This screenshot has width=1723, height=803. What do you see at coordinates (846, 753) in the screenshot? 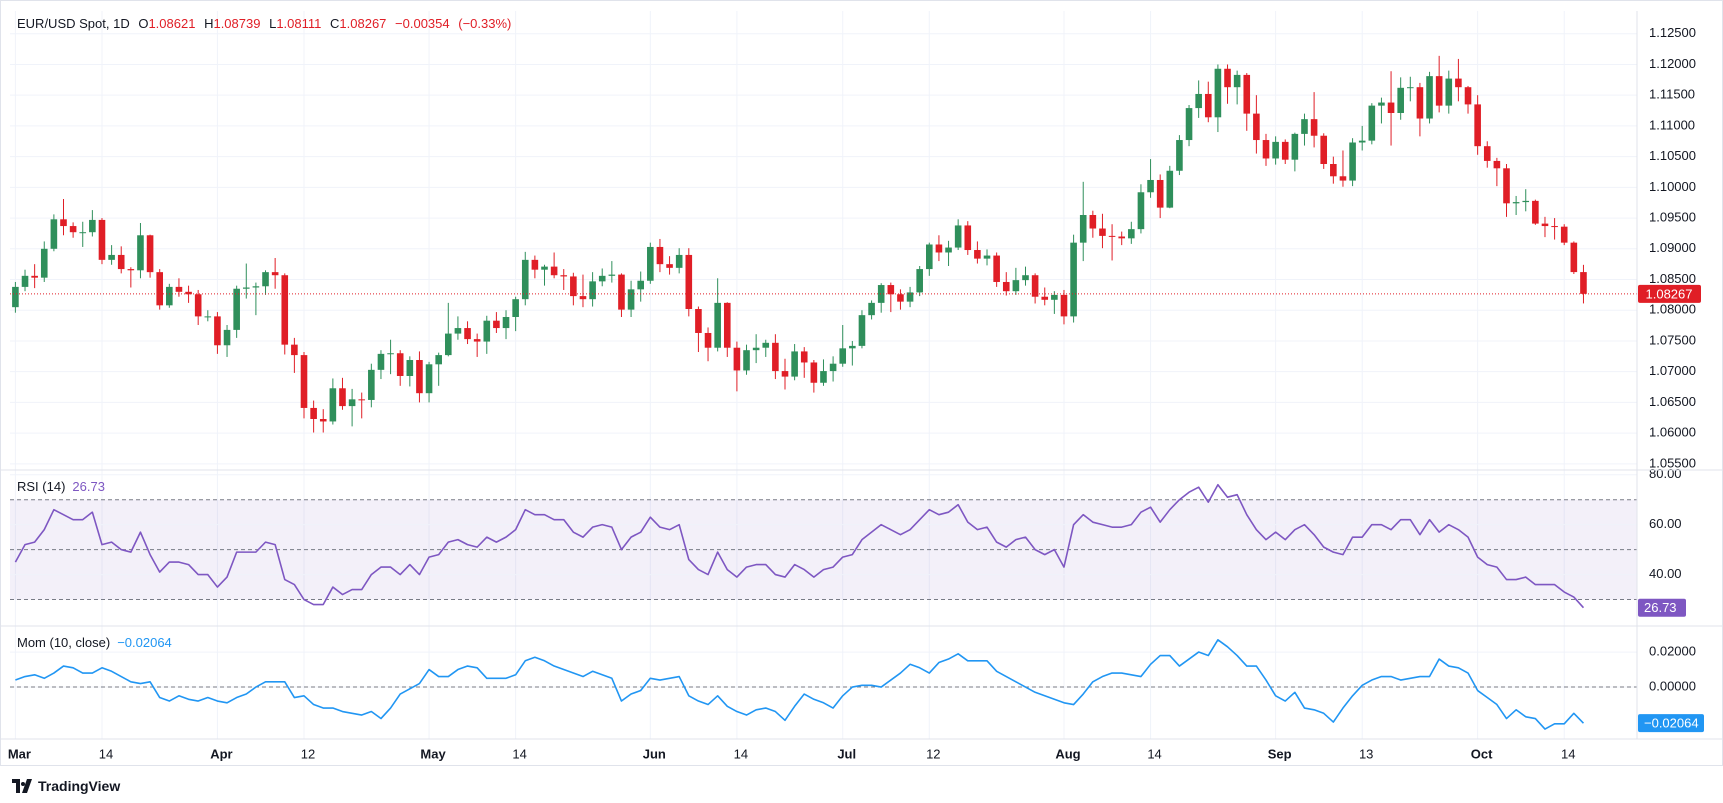
I see `x-tick-label: Jul` at bounding box center [846, 753].